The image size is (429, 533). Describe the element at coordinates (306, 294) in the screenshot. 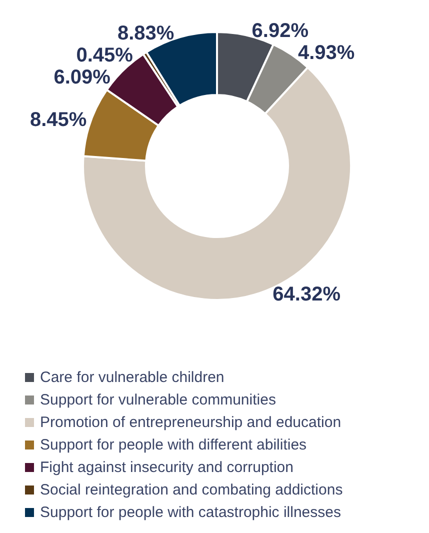

I see `data-label: 64.32%` at that location.